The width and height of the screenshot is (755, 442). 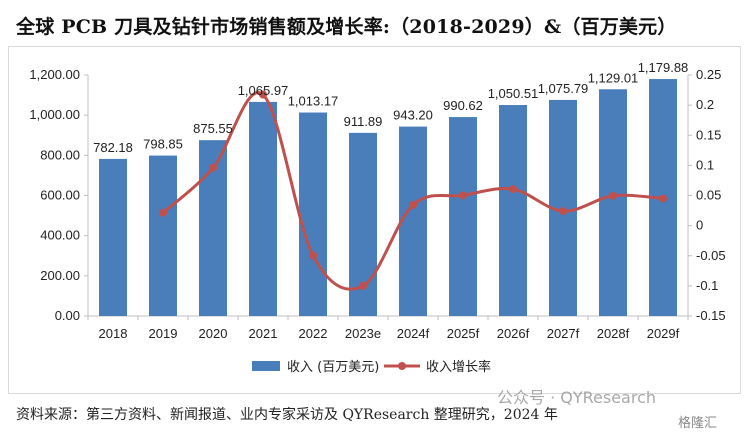 What do you see at coordinates (113, 147) in the screenshot?
I see `bar-data-label: 782.18` at bounding box center [113, 147].